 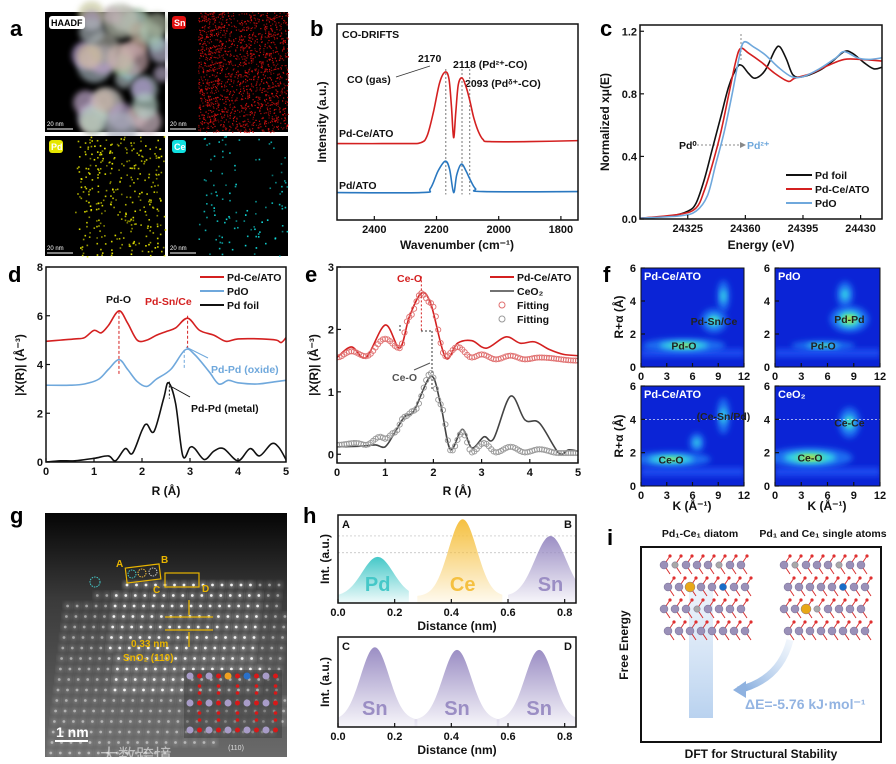 I want to click on y-axis-title: Int. (a.u.), so click(x=325, y=682).